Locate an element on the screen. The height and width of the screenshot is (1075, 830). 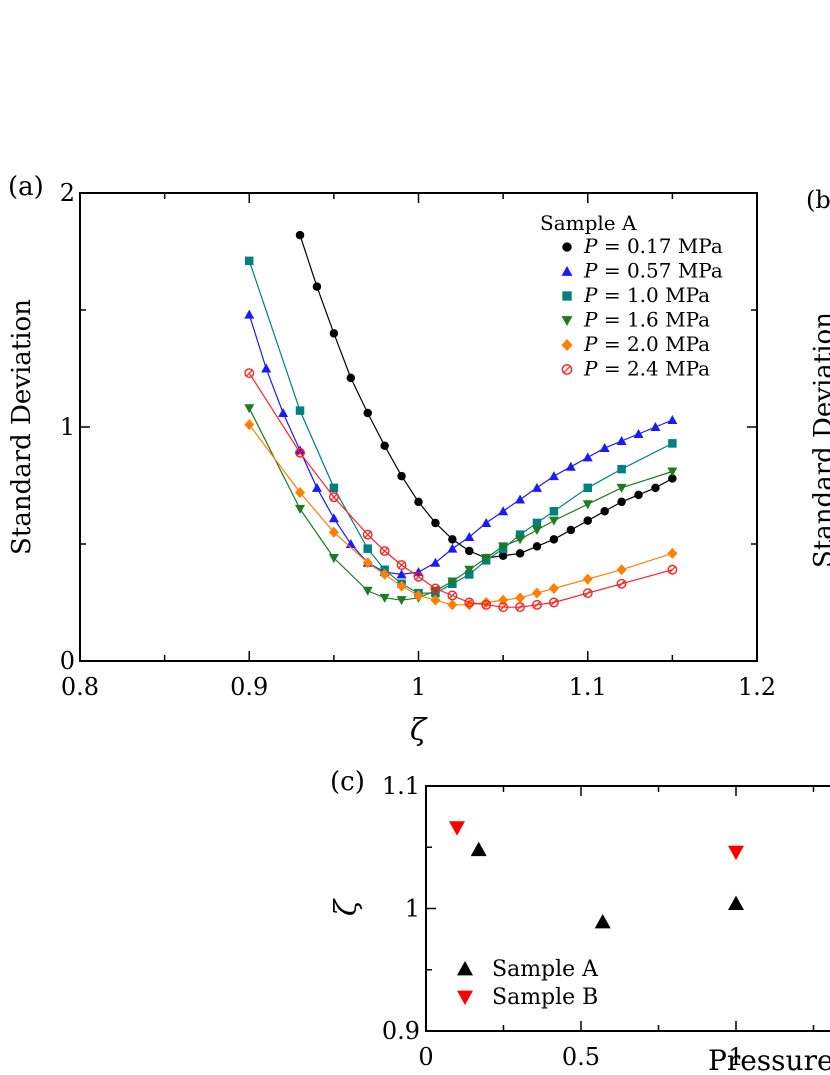
panel-c-ticks is located at coordinates (620, 908).